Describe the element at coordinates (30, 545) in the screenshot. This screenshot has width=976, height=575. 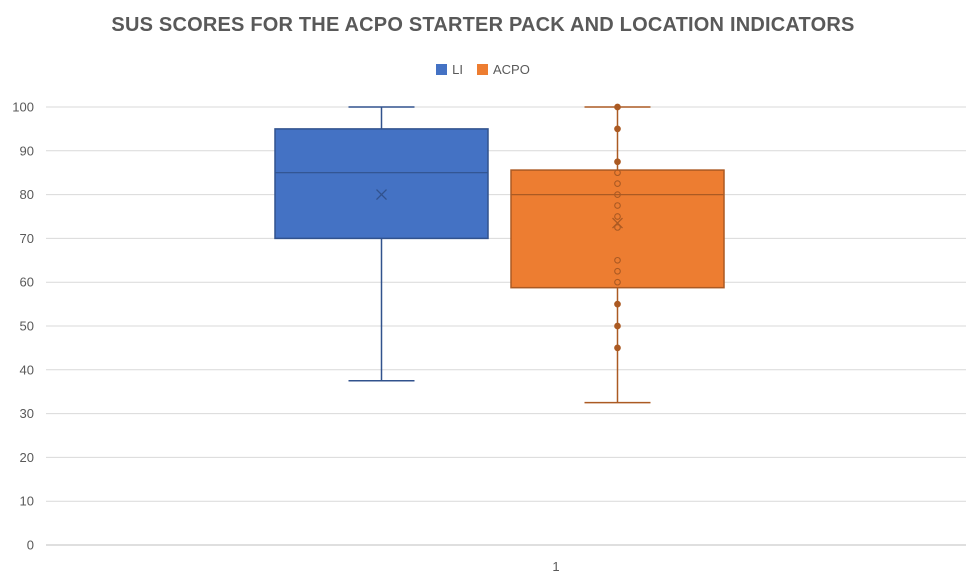
I see `y-tick-label-0: 0` at that location.